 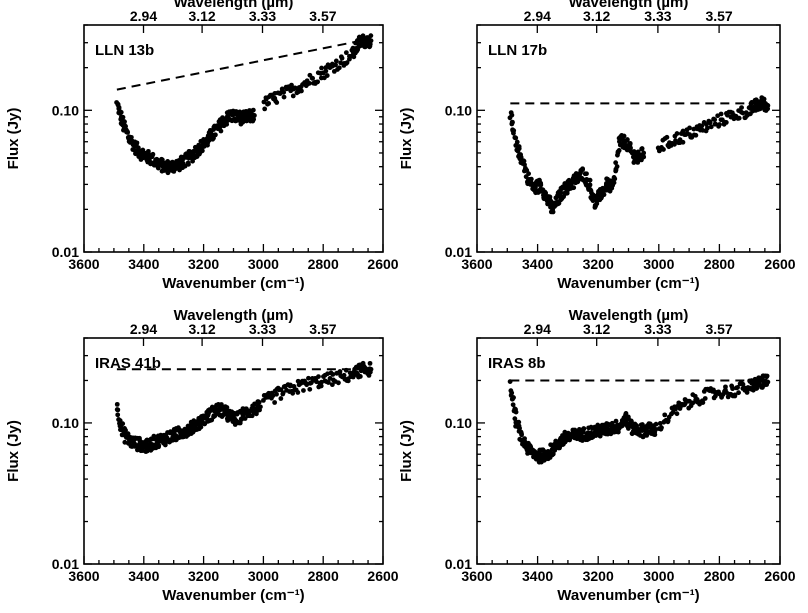 What do you see at coordinates (517, 363) in the screenshot?
I see `panel-label: IRAS 8b` at bounding box center [517, 363].